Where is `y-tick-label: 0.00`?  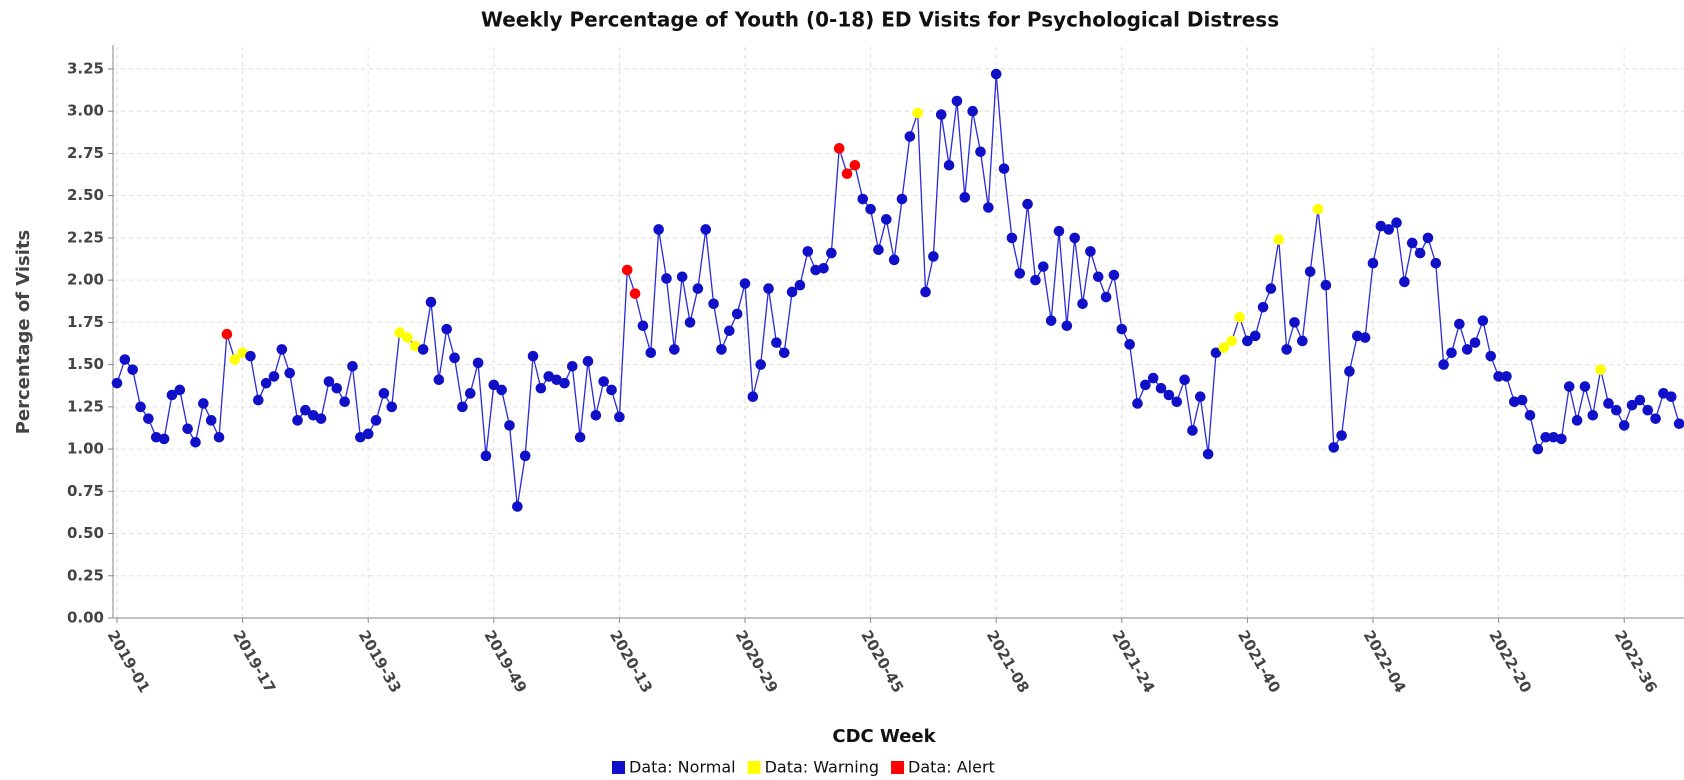
y-tick-label: 0.00 is located at coordinates (85, 618).